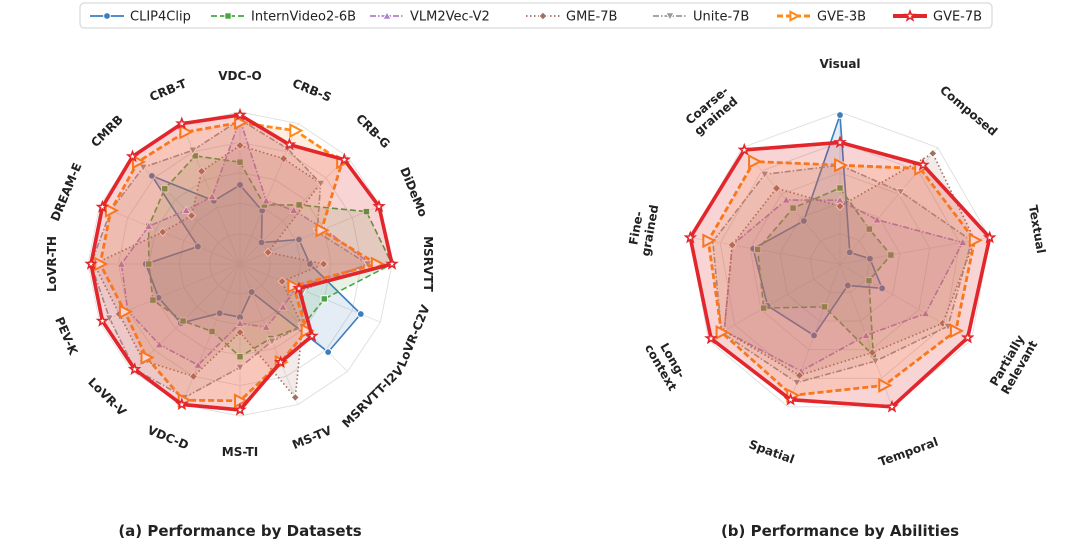 The image size is (1080, 548). I want to click on axis-label-coarse-grained: Coarse-grained, so click(712, 110).